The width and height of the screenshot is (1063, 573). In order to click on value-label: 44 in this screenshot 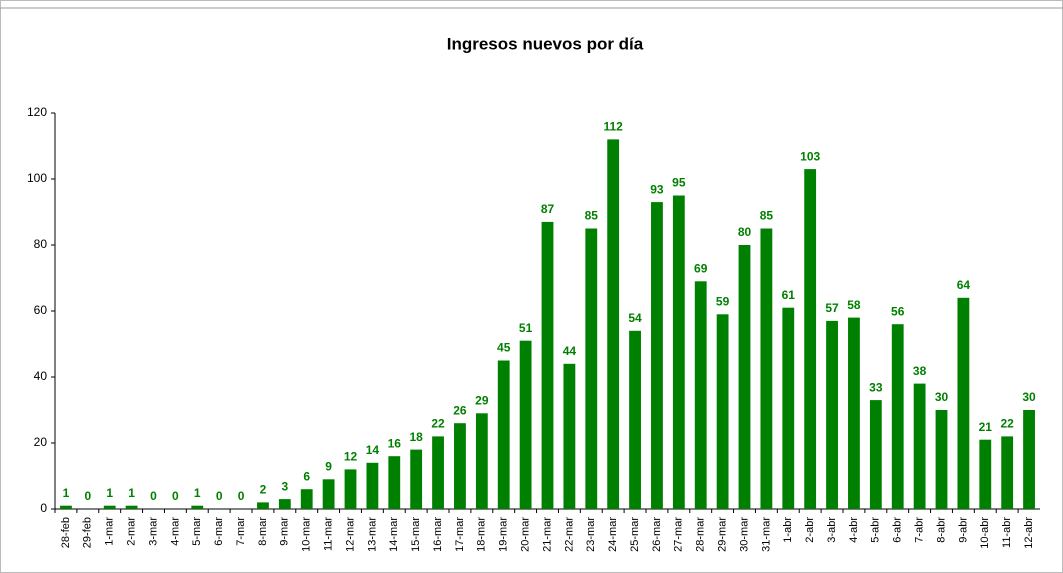, I will do `click(570, 351)`.